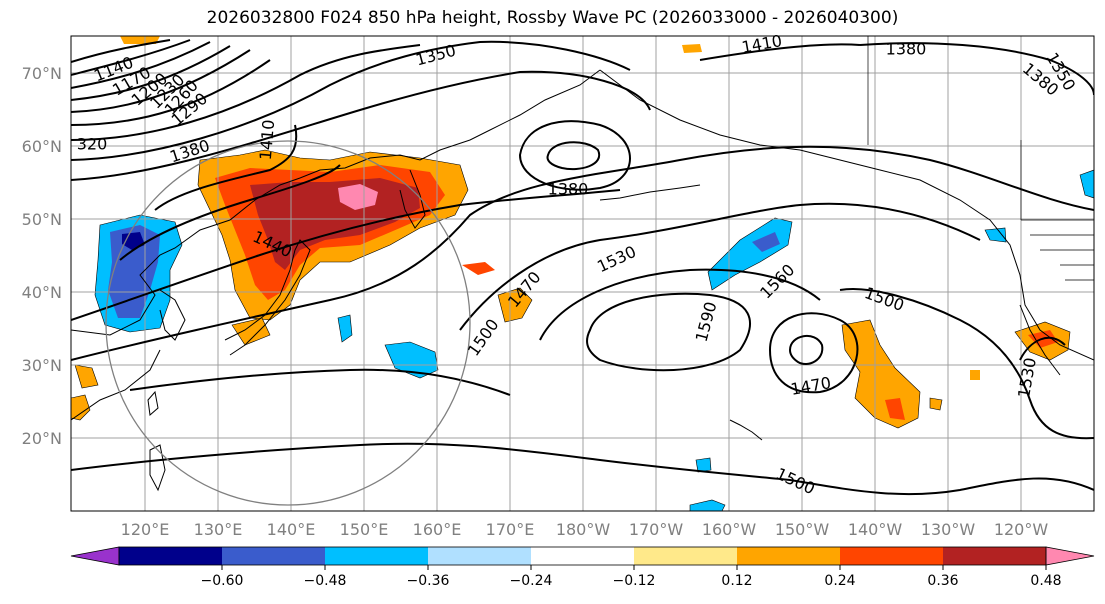 The image size is (1105, 604). What do you see at coordinates (942, 581) in the screenshot?
I see `colorbar-tick-label: 0.36` at bounding box center [942, 581].